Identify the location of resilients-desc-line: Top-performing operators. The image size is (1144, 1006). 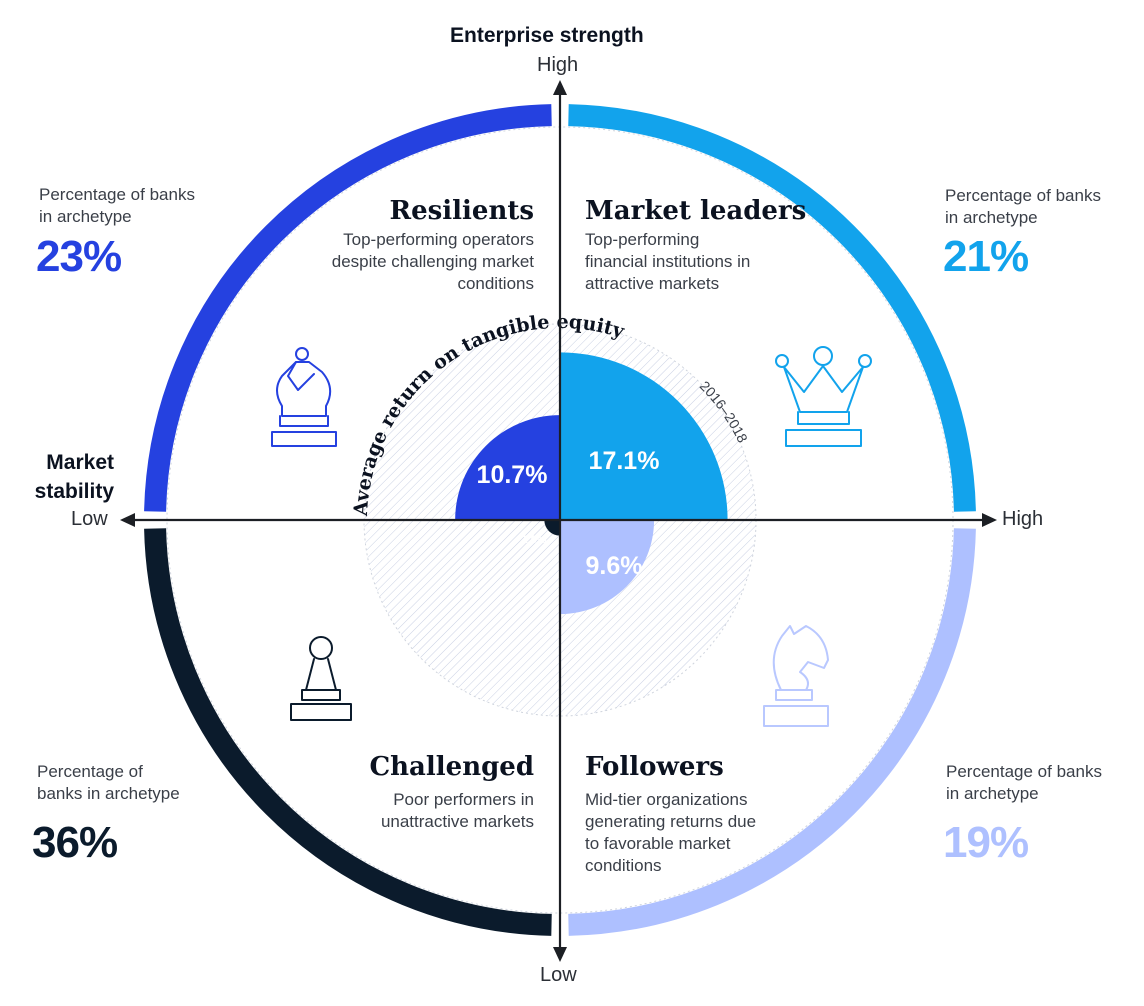
(438, 239).